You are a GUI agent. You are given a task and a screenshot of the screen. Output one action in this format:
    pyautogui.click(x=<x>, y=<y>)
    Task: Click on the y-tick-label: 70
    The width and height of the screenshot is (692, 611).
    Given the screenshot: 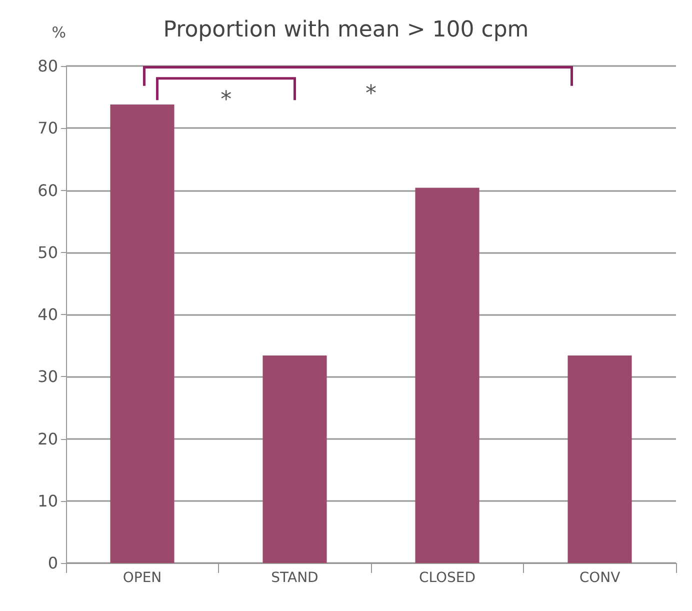 What is the action you would take?
    pyautogui.click(x=48, y=128)
    